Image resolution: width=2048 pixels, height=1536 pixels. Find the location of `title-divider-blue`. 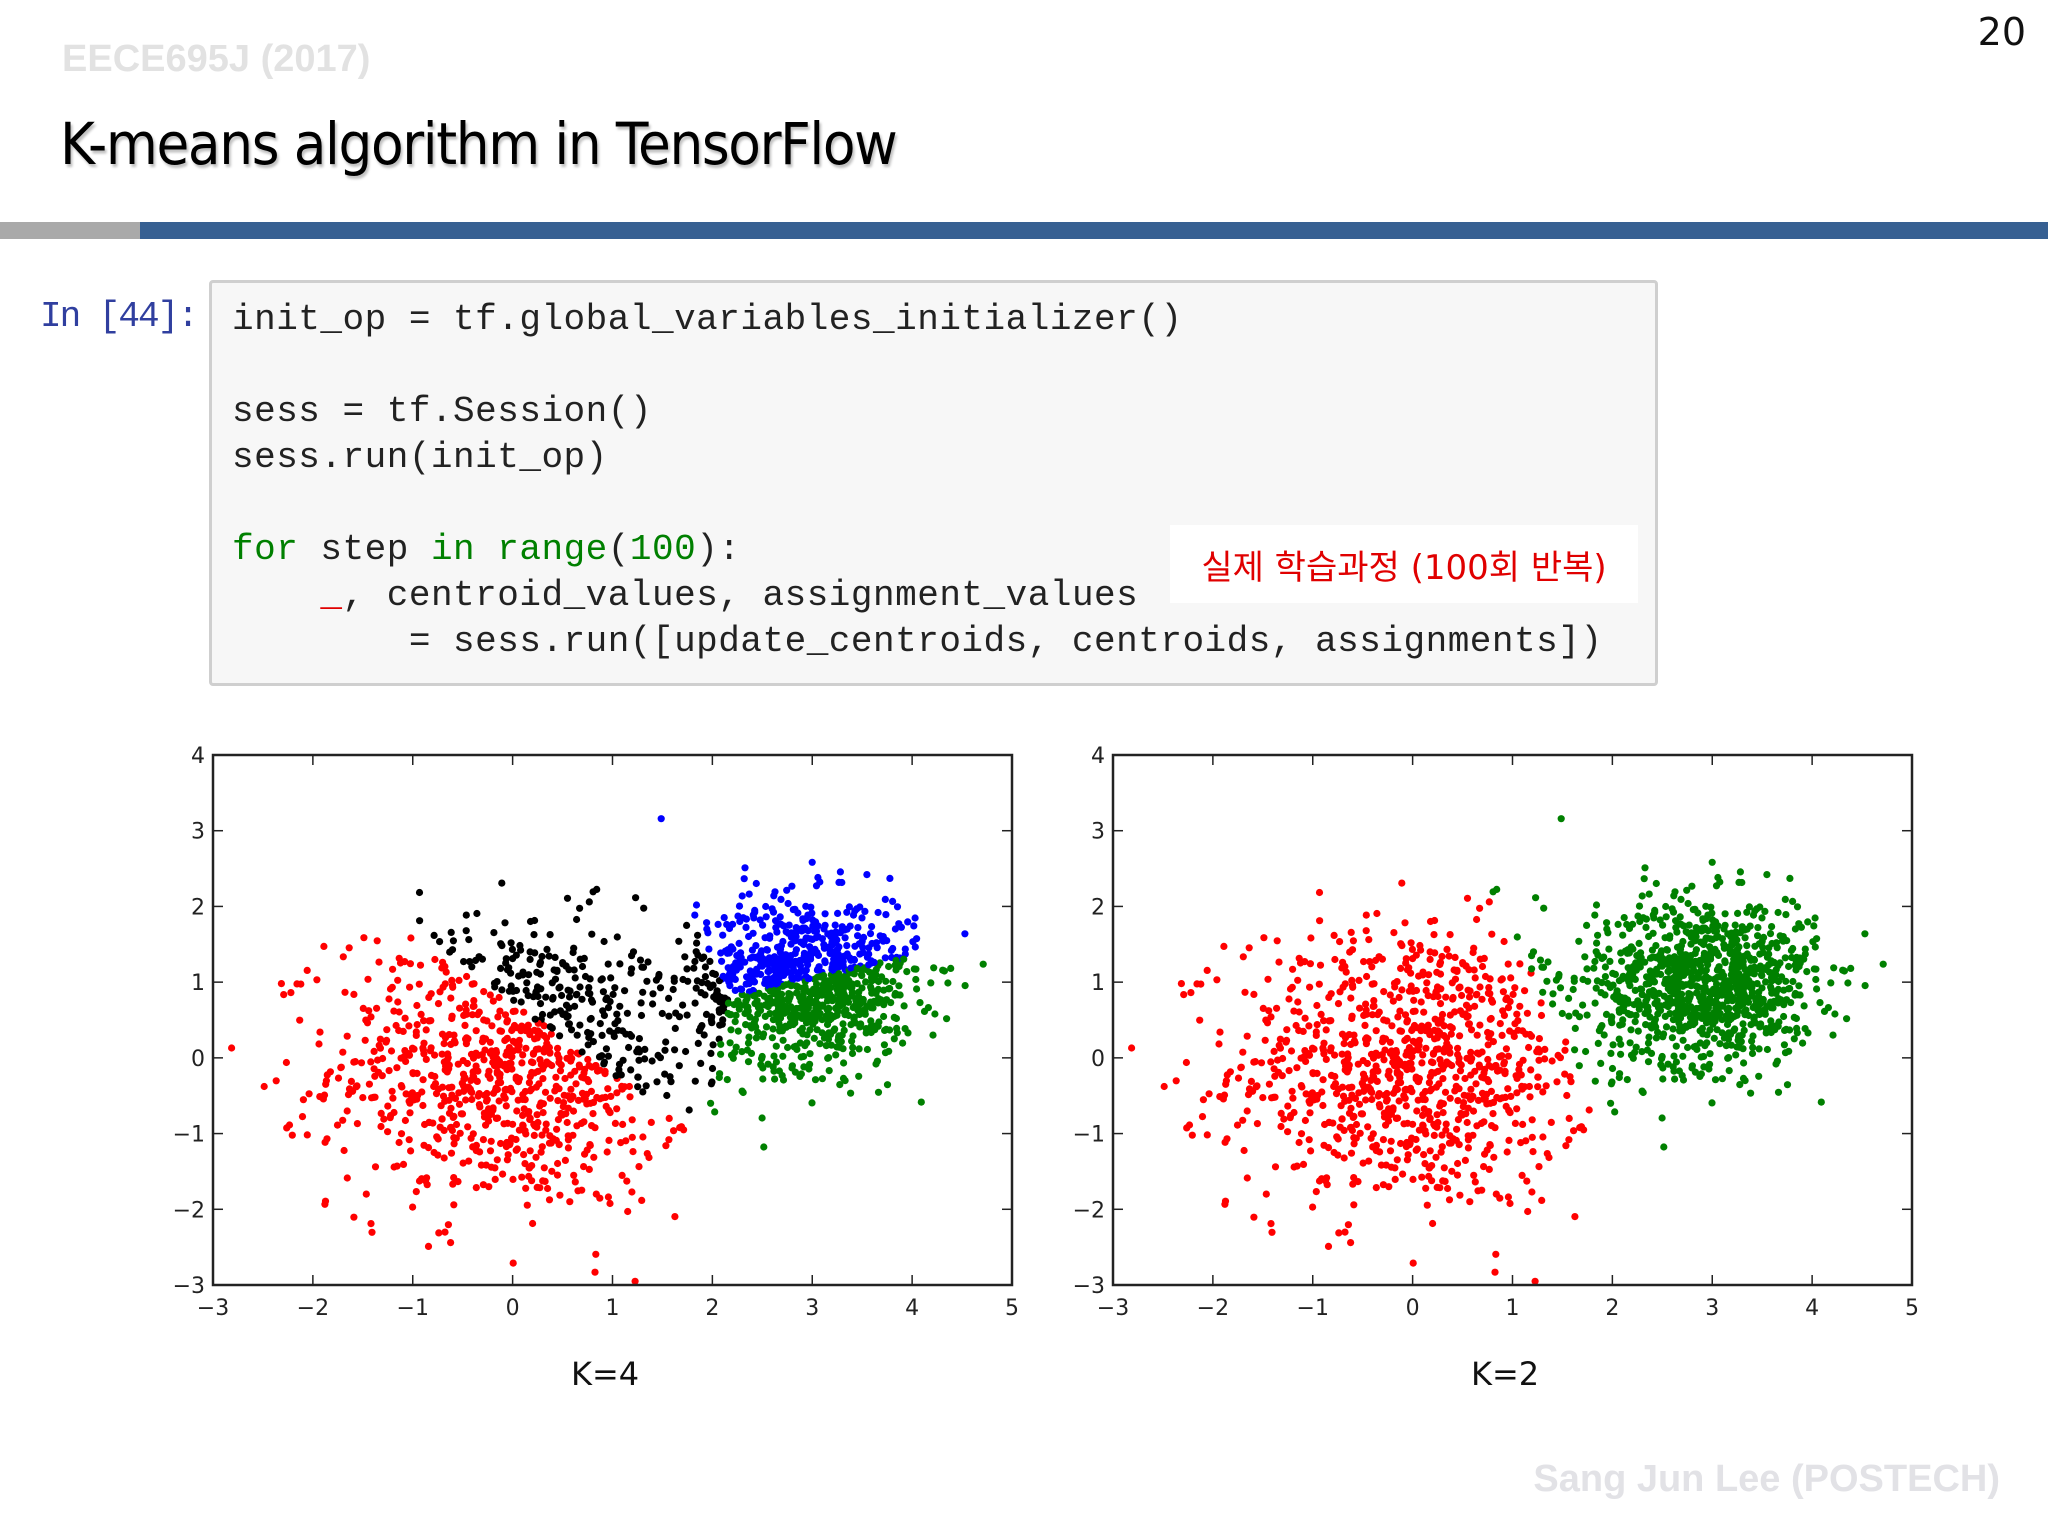

title-divider-blue is located at coordinates (1094, 230).